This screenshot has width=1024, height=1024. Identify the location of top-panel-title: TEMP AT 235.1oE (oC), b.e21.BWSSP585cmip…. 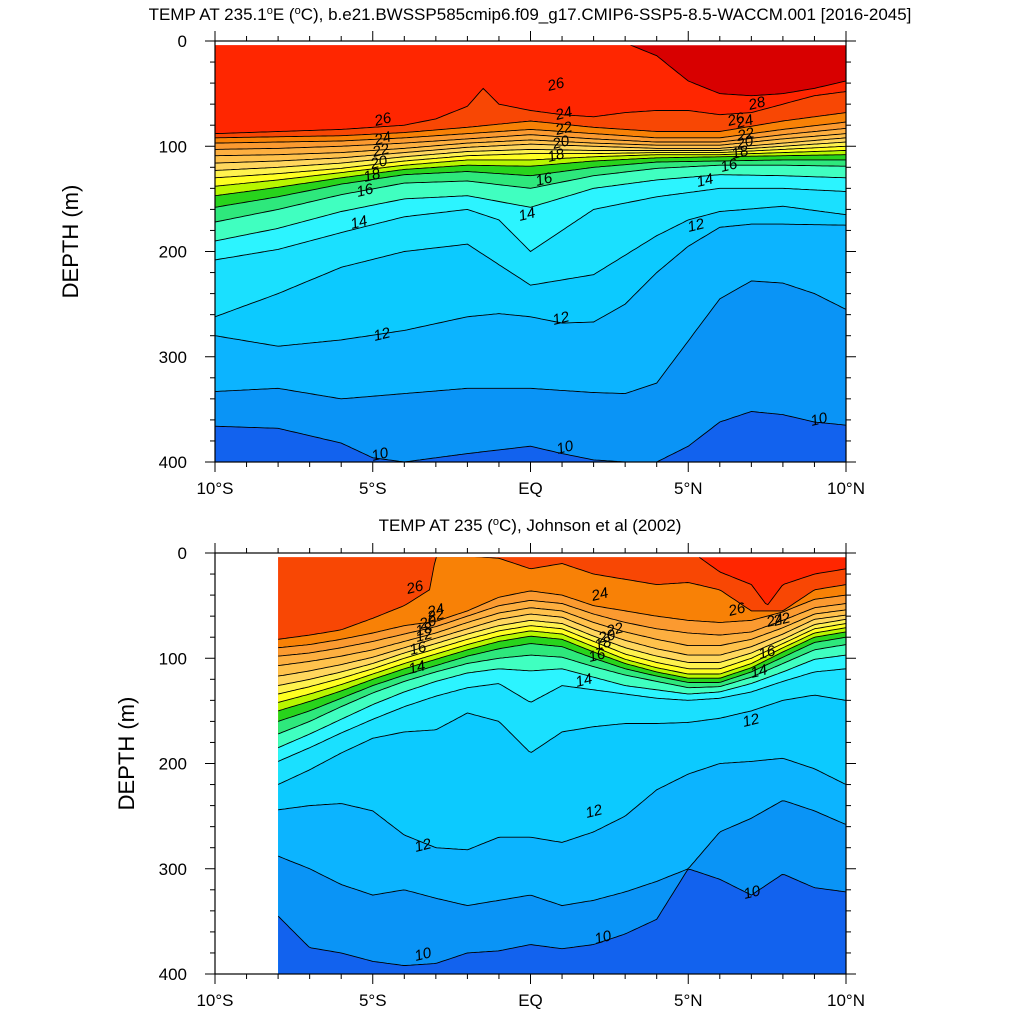
(530, 14).